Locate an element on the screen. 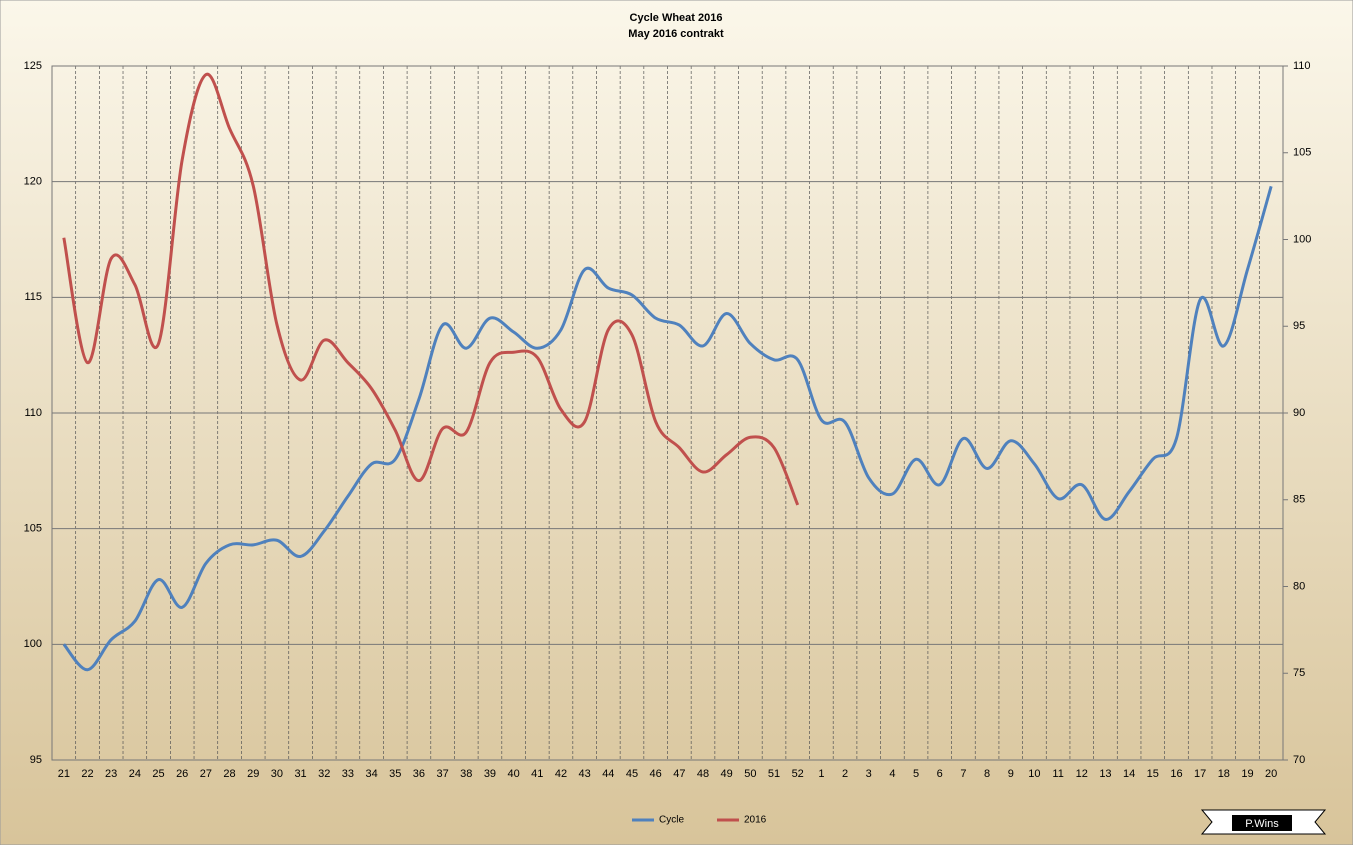  x-tick-label: 4 is located at coordinates (892, 774).